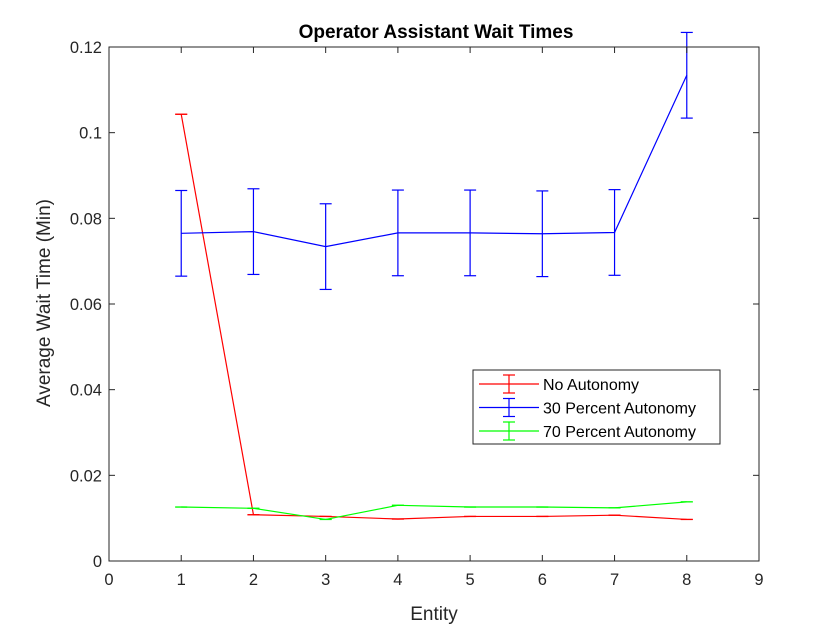  What do you see at coordinates (686, 580) in the screenshot?
I see `x-tick-label: 8` at bounding box center [686, 580].